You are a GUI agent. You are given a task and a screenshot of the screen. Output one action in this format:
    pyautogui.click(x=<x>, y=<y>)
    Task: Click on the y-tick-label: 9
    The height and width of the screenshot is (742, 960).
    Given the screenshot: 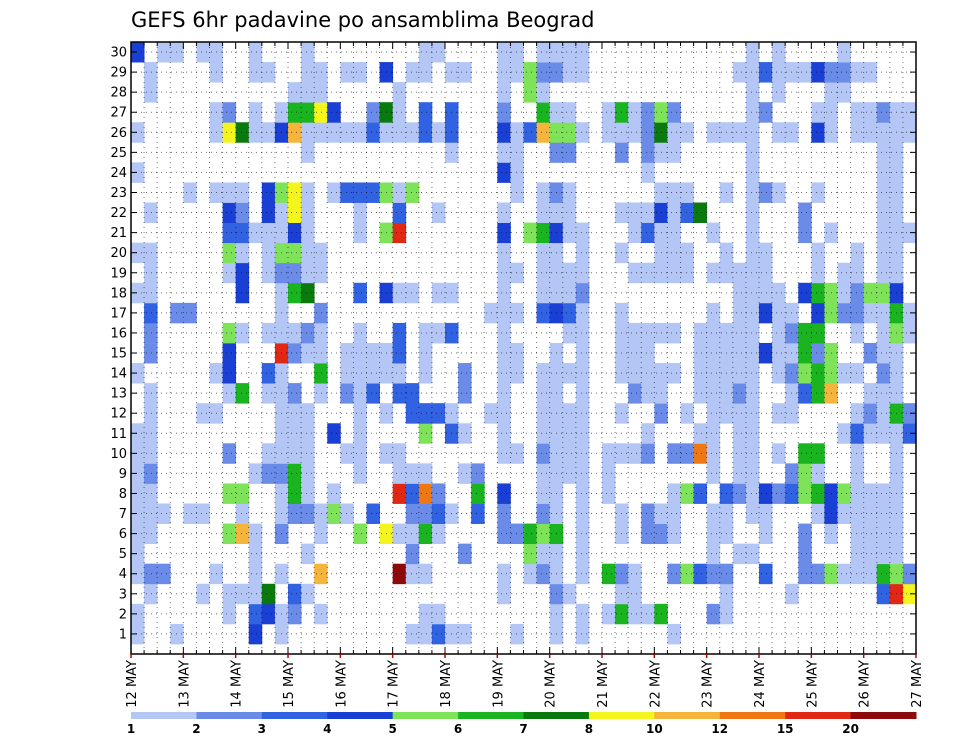 What is the action you would take?
    pyautogui.click(x=123, y=474)
    